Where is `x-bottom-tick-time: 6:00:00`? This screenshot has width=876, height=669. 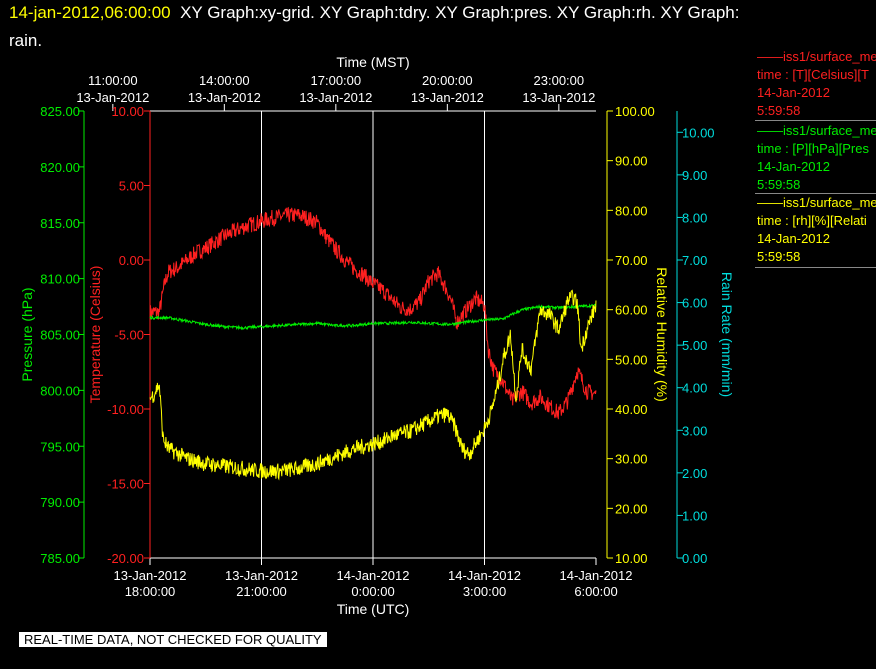 x-bottom-tick-time: 6:00:00 is located at coordinates (595, 591).